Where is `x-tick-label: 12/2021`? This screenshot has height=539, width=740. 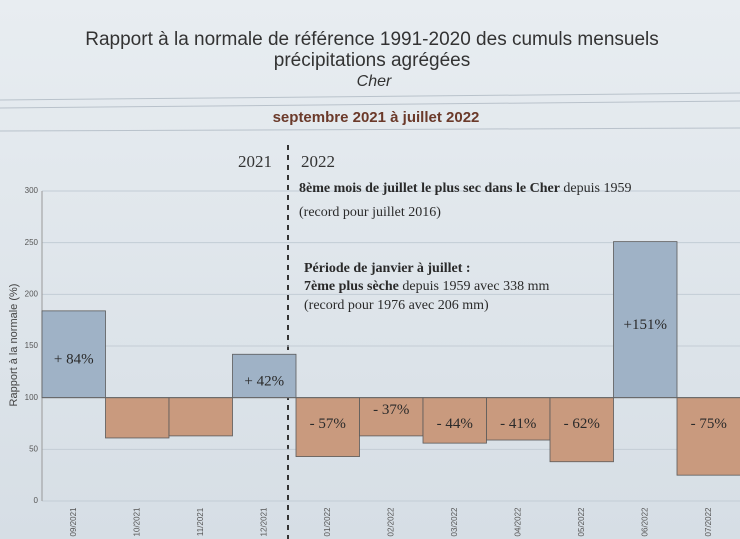
x-tick-label: 12/2021 is located at coordinates (263, 521).